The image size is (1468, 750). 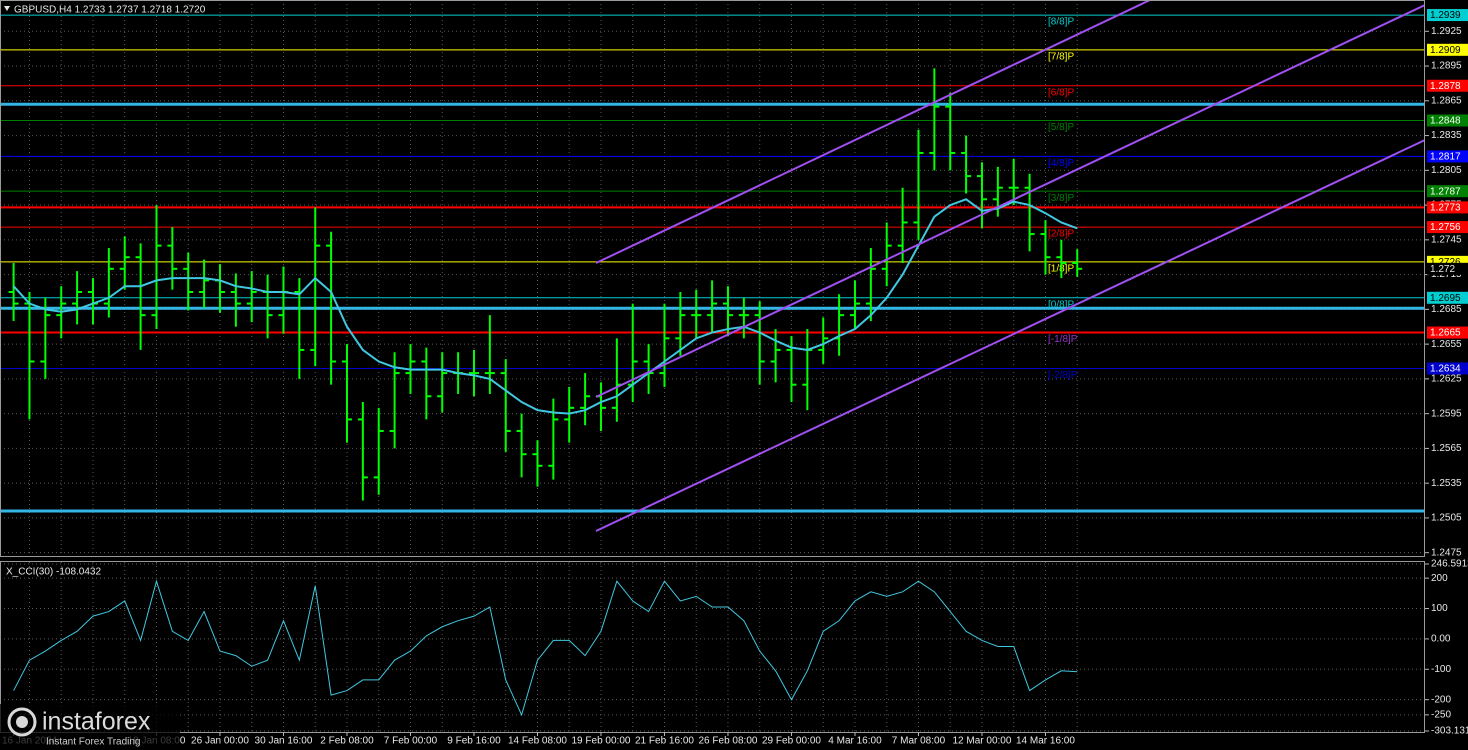 I want to click on murrey-level-name: [5/8]P, so click(x=1061, y=127).